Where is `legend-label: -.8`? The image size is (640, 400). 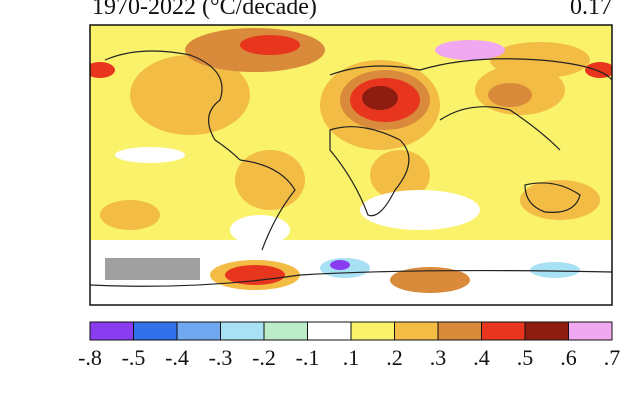 legend-label: -.8 is located at coordinates (90, 357).